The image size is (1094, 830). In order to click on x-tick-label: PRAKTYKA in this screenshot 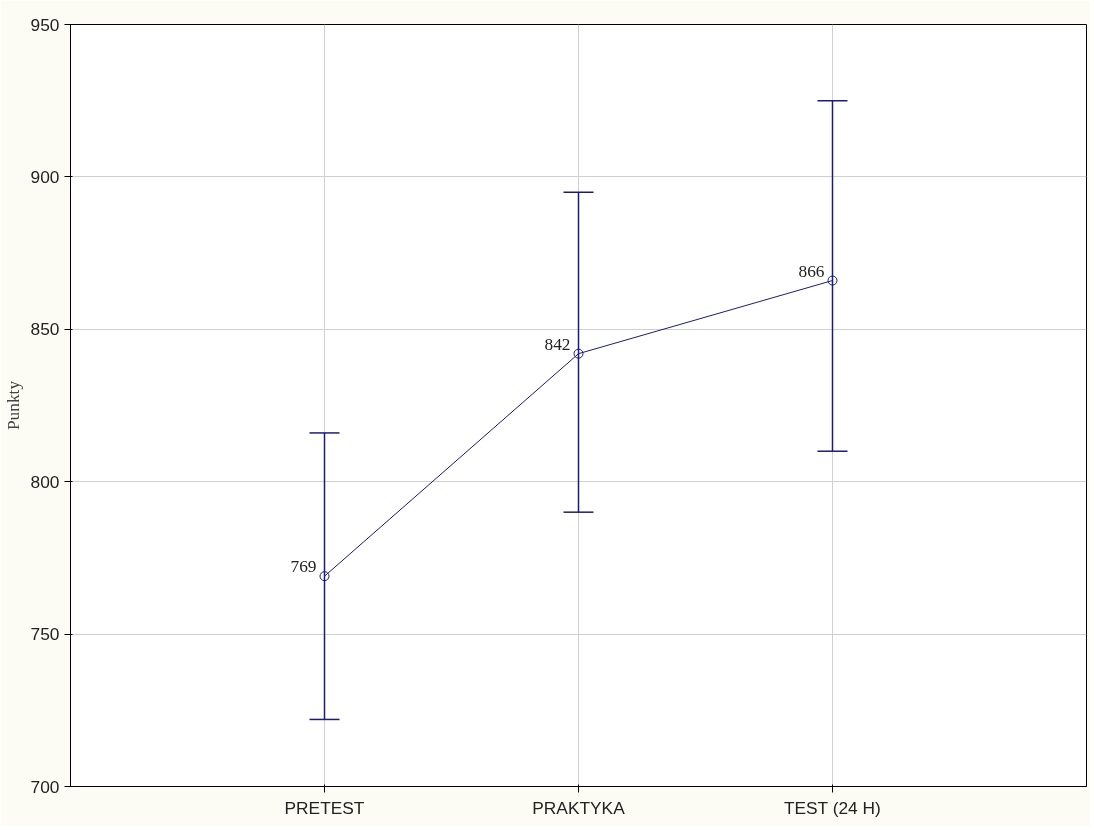, I will do `click(579, 807)`.